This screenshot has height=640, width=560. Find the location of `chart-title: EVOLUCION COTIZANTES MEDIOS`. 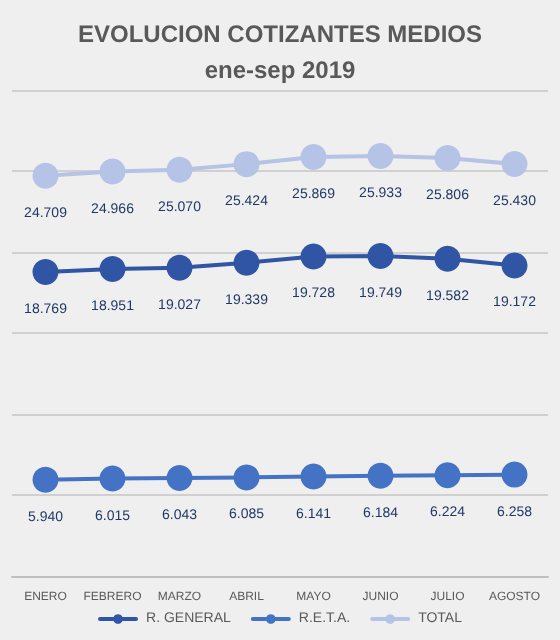

chart-title: EVOLUCION COTIZANTES MEDIOS is located at coordinates (280, 34).